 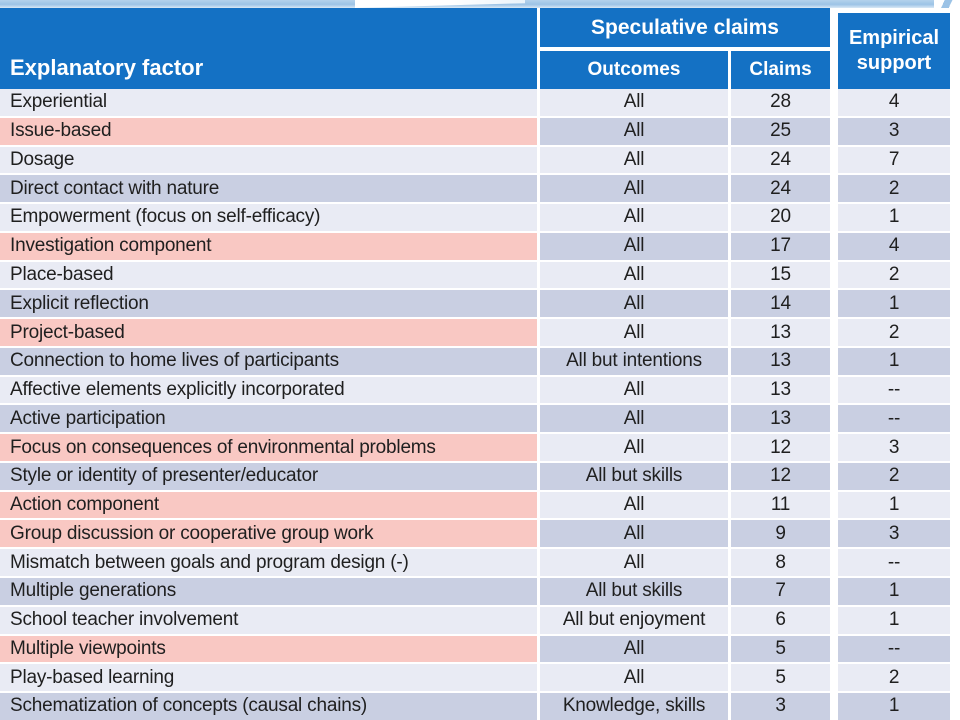 I want to click on factor-cell: Play-based learning, so click(x=268, y=678).